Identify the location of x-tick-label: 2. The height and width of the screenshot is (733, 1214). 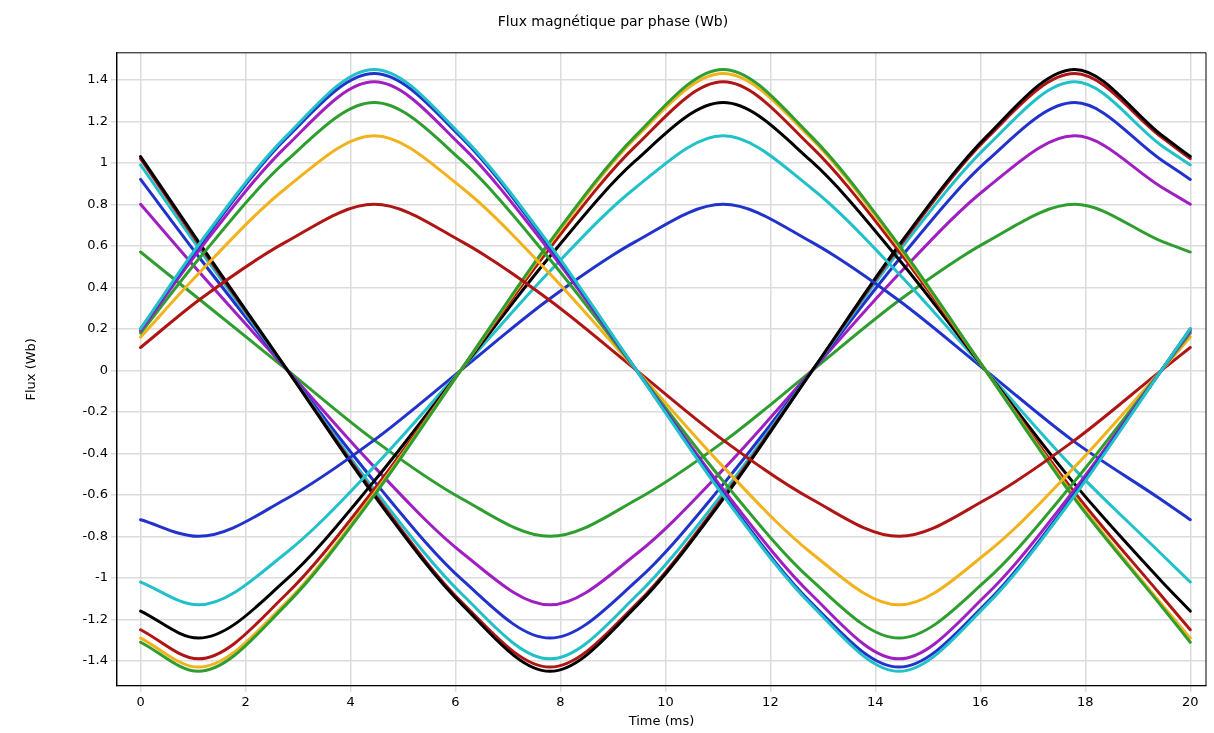
(245, 701).